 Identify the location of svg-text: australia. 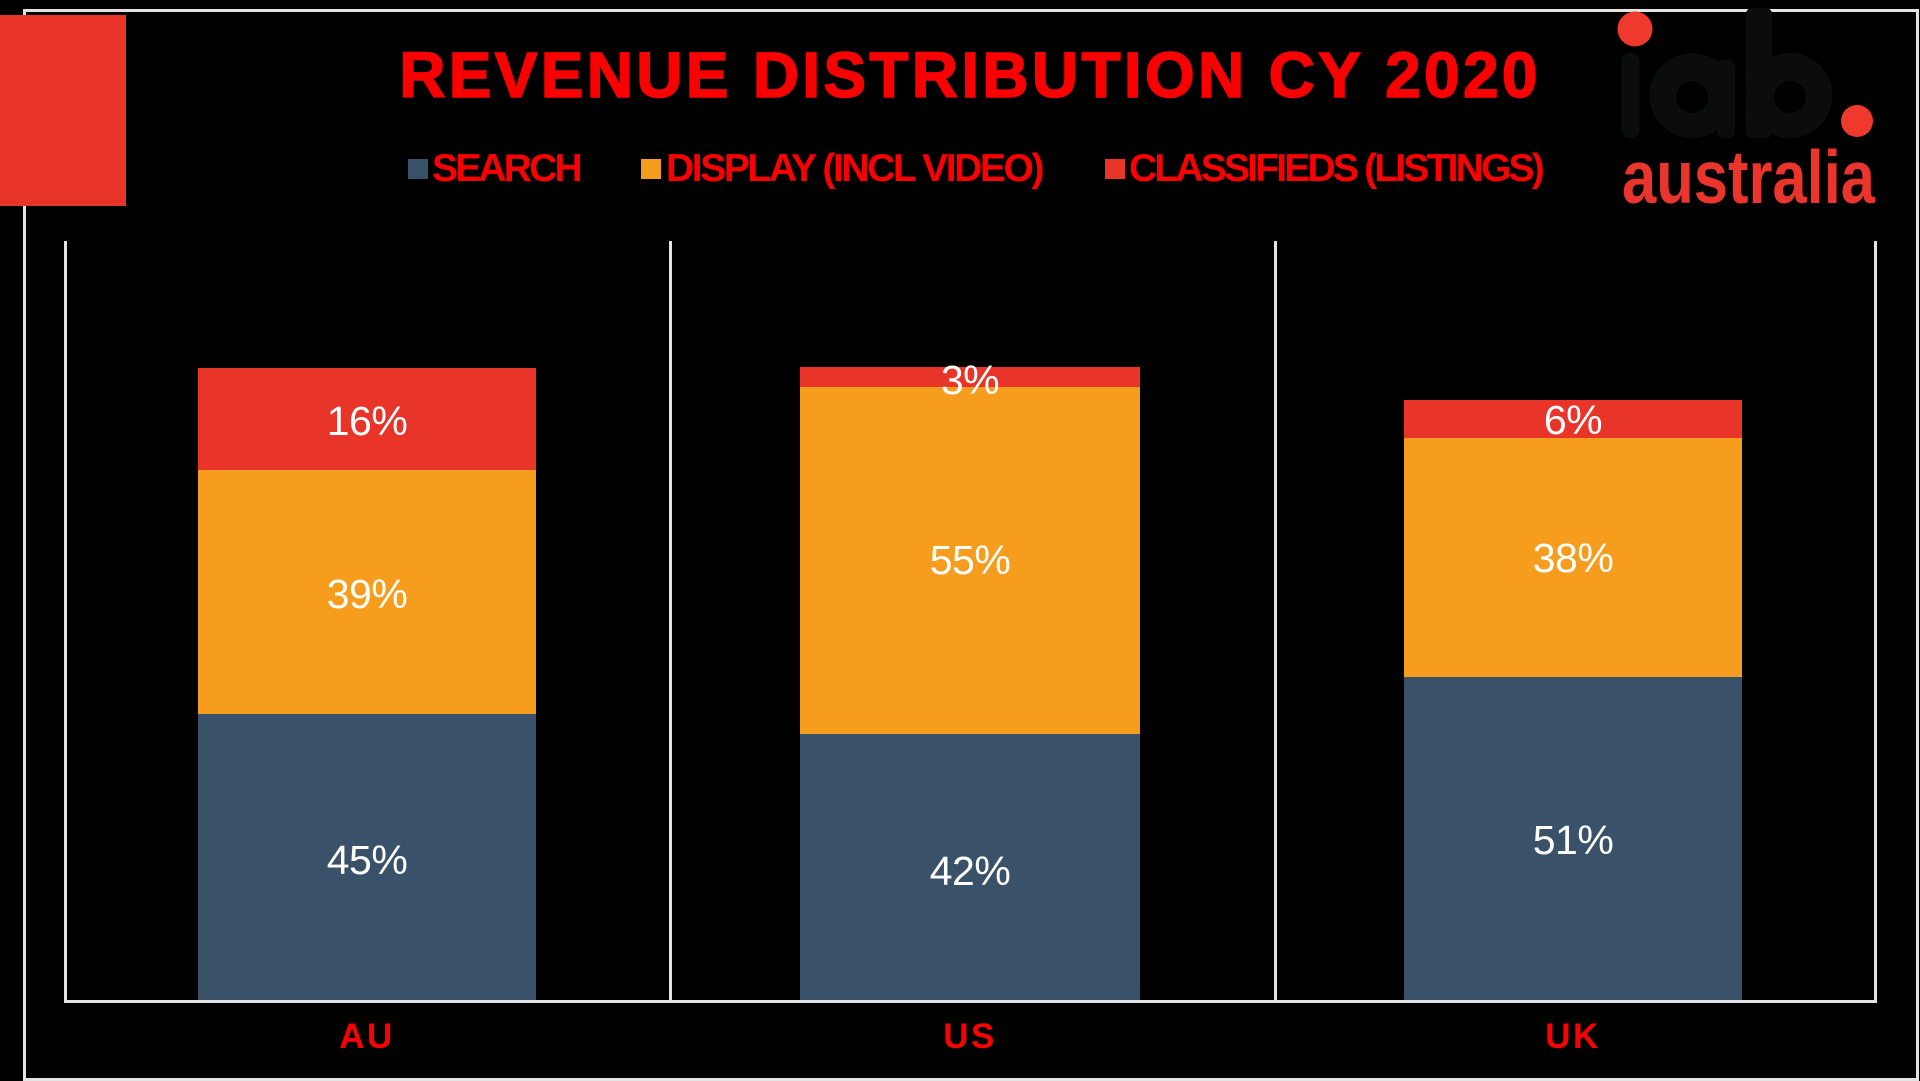
(1749, 177).